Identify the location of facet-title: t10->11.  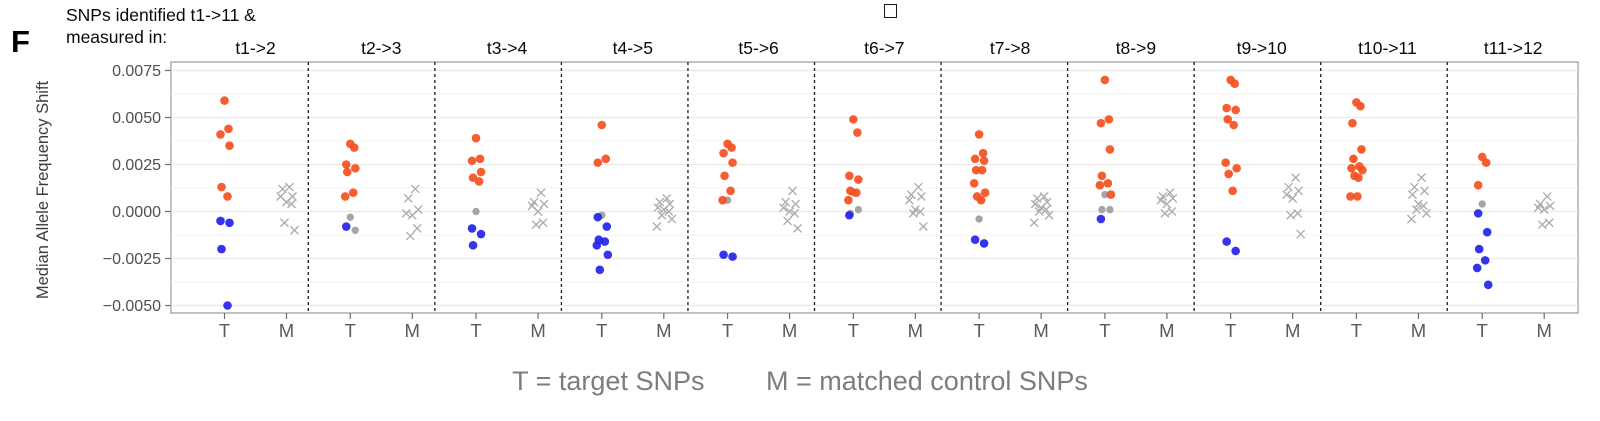
(1387, 48).